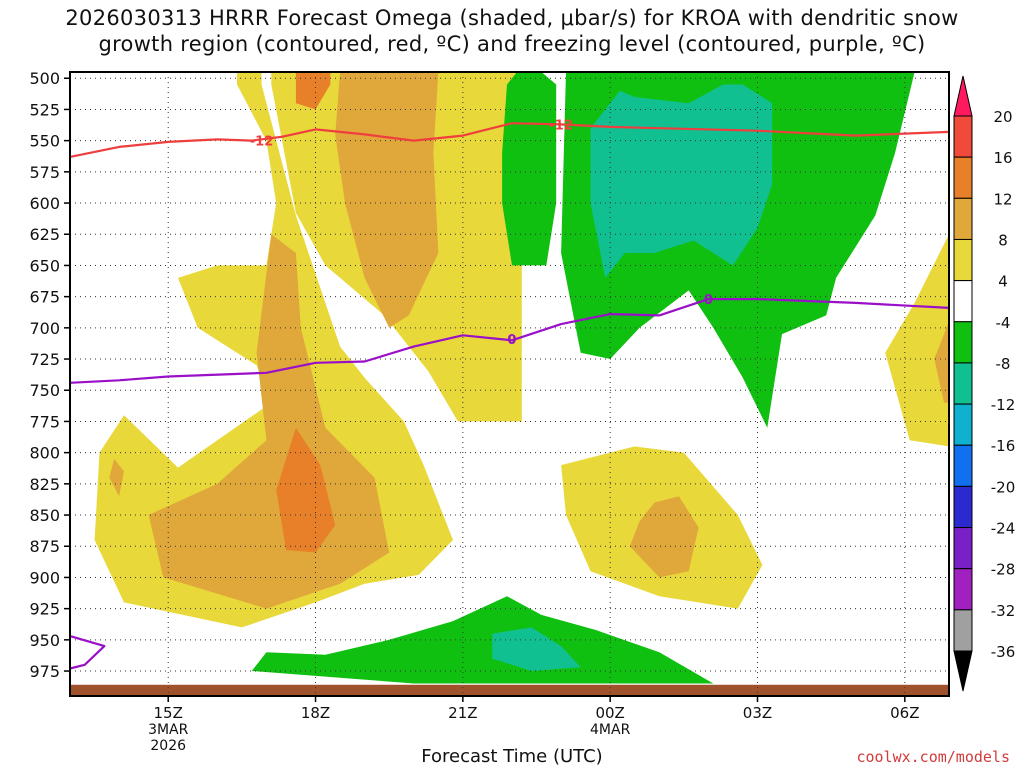 The width and height of the screenshot is (1024, 768). What do you see at coordinates (44, 78) in the screenshot?
I see `y-tick-label-500: 500` at bounding box center [44, 78].